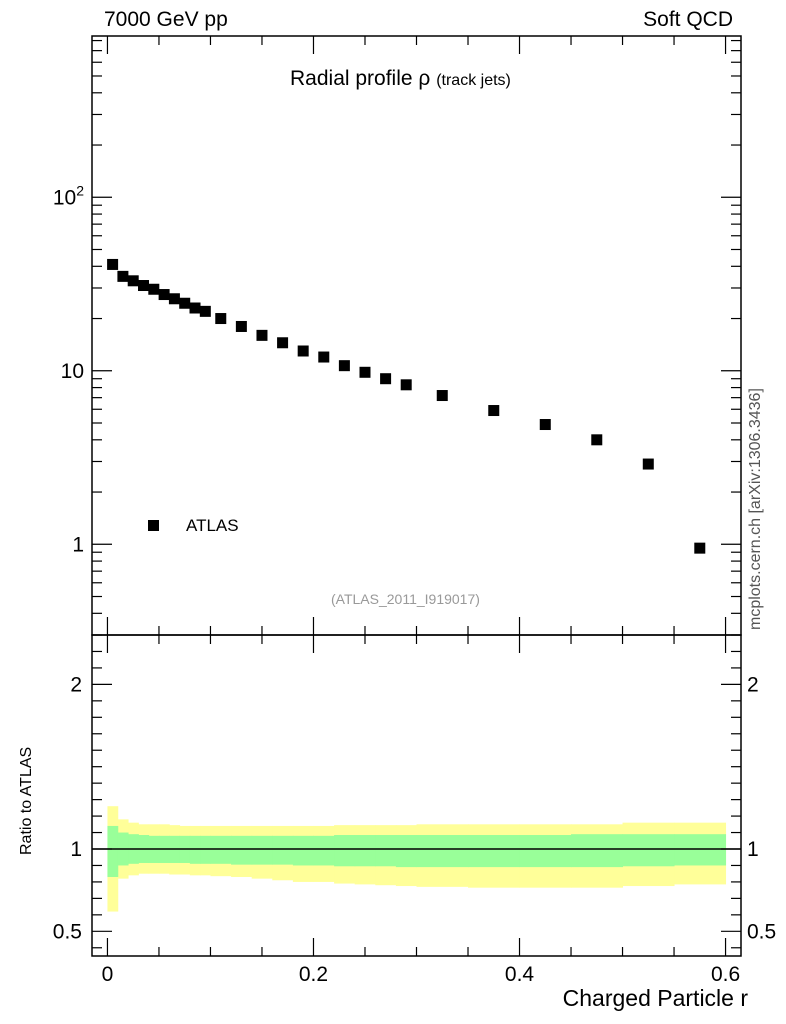 The width and height of the screenshot is (786, 1024). Describe the element at coordinates (153, 525) in the screenshot. I see `legend-marker` at that location.